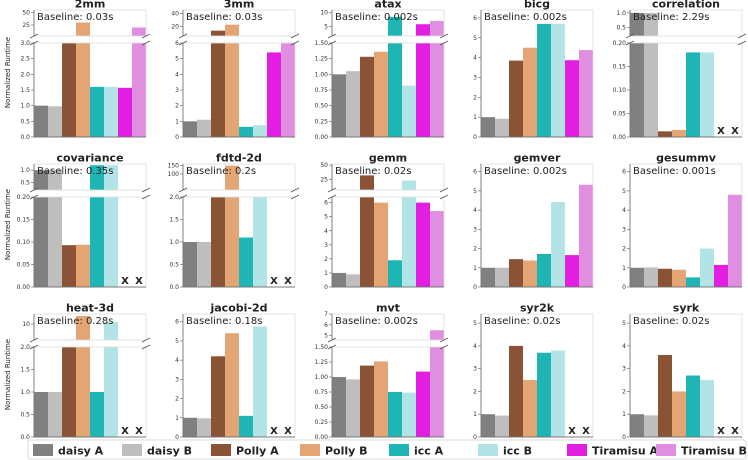 The image size is (748, 460). What do you see at coordinates (388, 177) in the screenshot?
I see `plot-area` at bounding box center [388, 177].